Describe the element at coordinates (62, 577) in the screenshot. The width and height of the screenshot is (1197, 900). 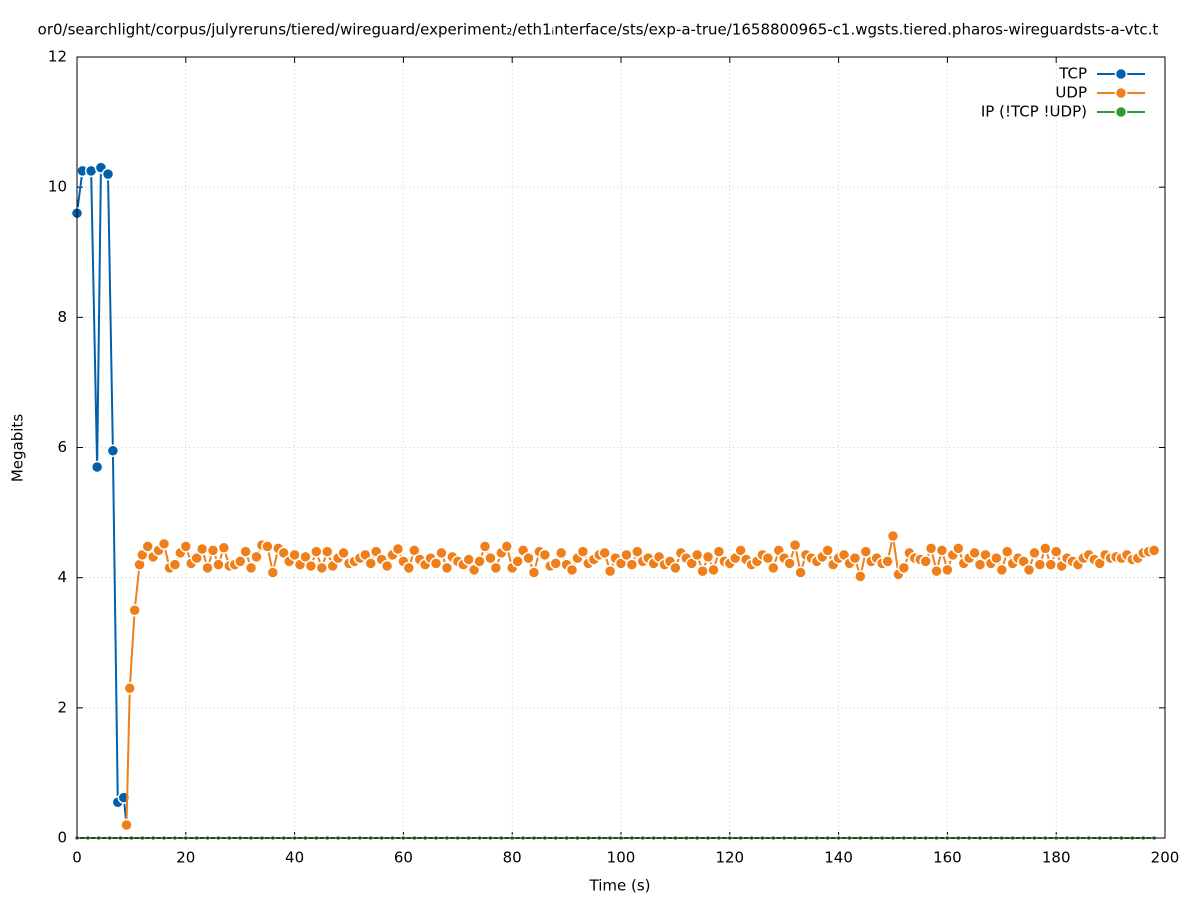
I see `y-tick-label: 4` at that location.